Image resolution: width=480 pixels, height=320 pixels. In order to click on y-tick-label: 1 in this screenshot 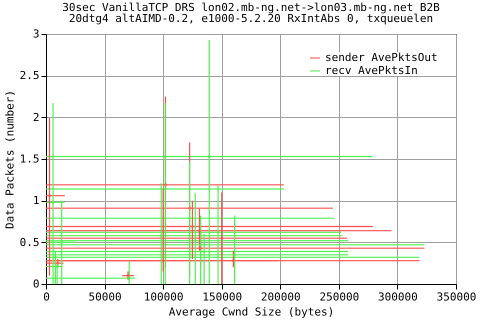, I will do `click(36, 201)`.